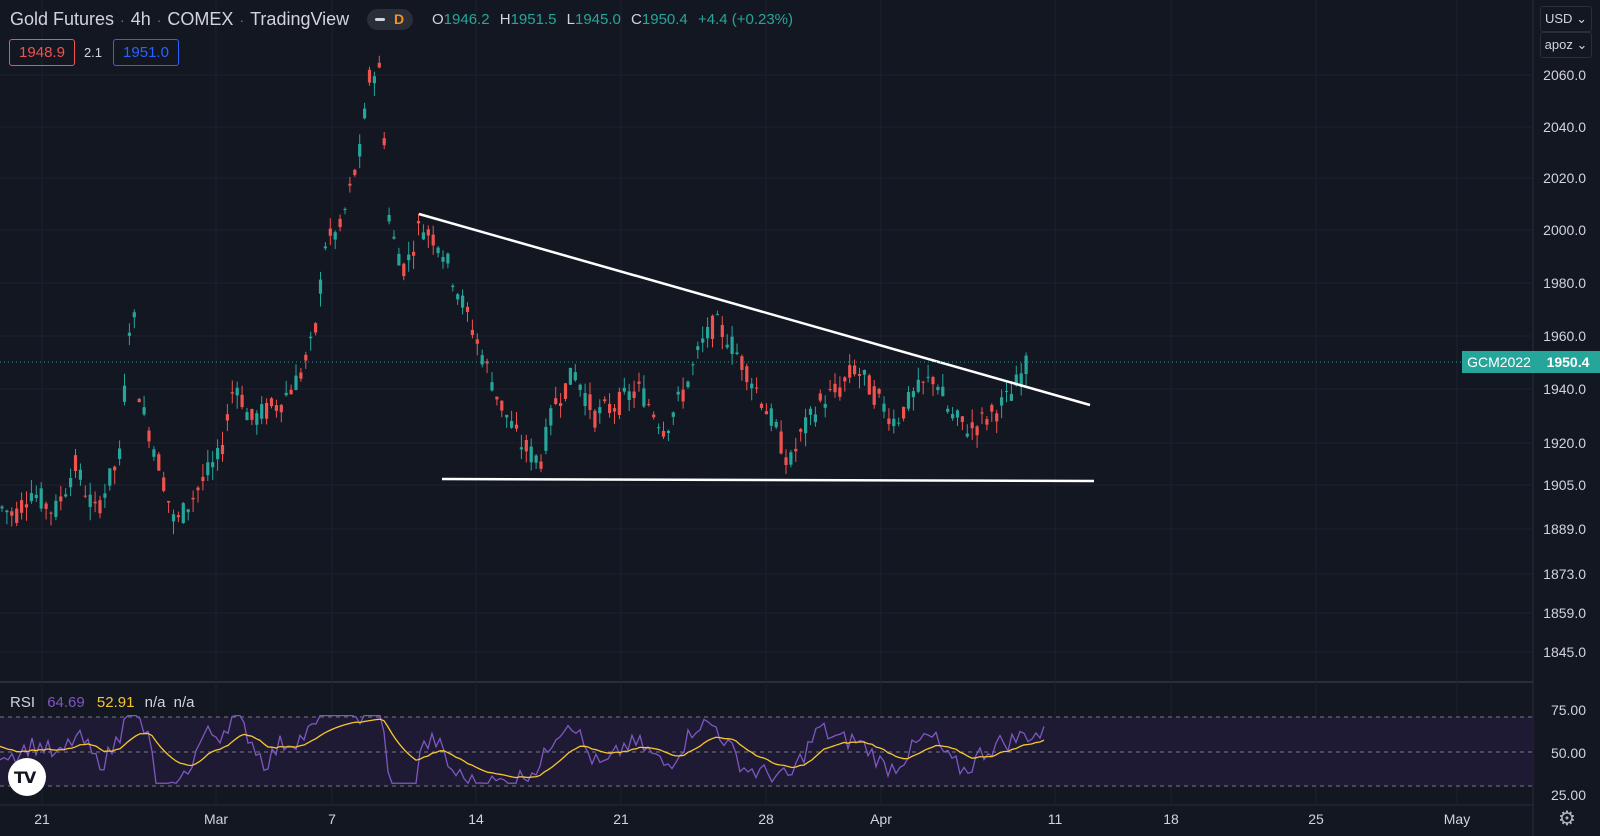  What do you see at coordinates (1564, 283) in the screenshot?
I see `price-tick-label: 1980.0` at bounding box center [1564, 283].